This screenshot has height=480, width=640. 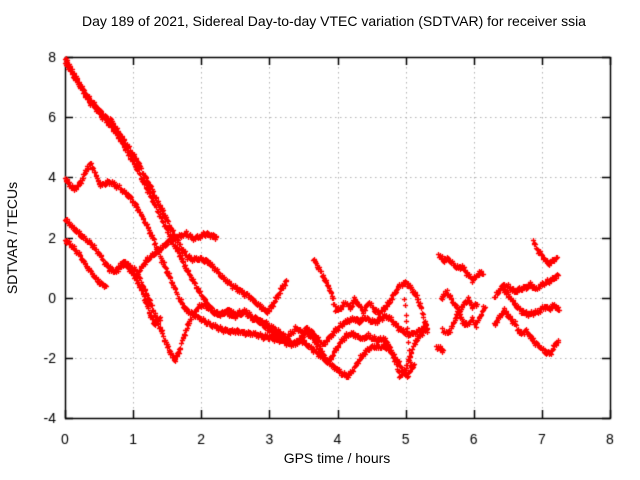 I want to click on x-axis-label: GPS time / hours, so click(x=337, y=458).